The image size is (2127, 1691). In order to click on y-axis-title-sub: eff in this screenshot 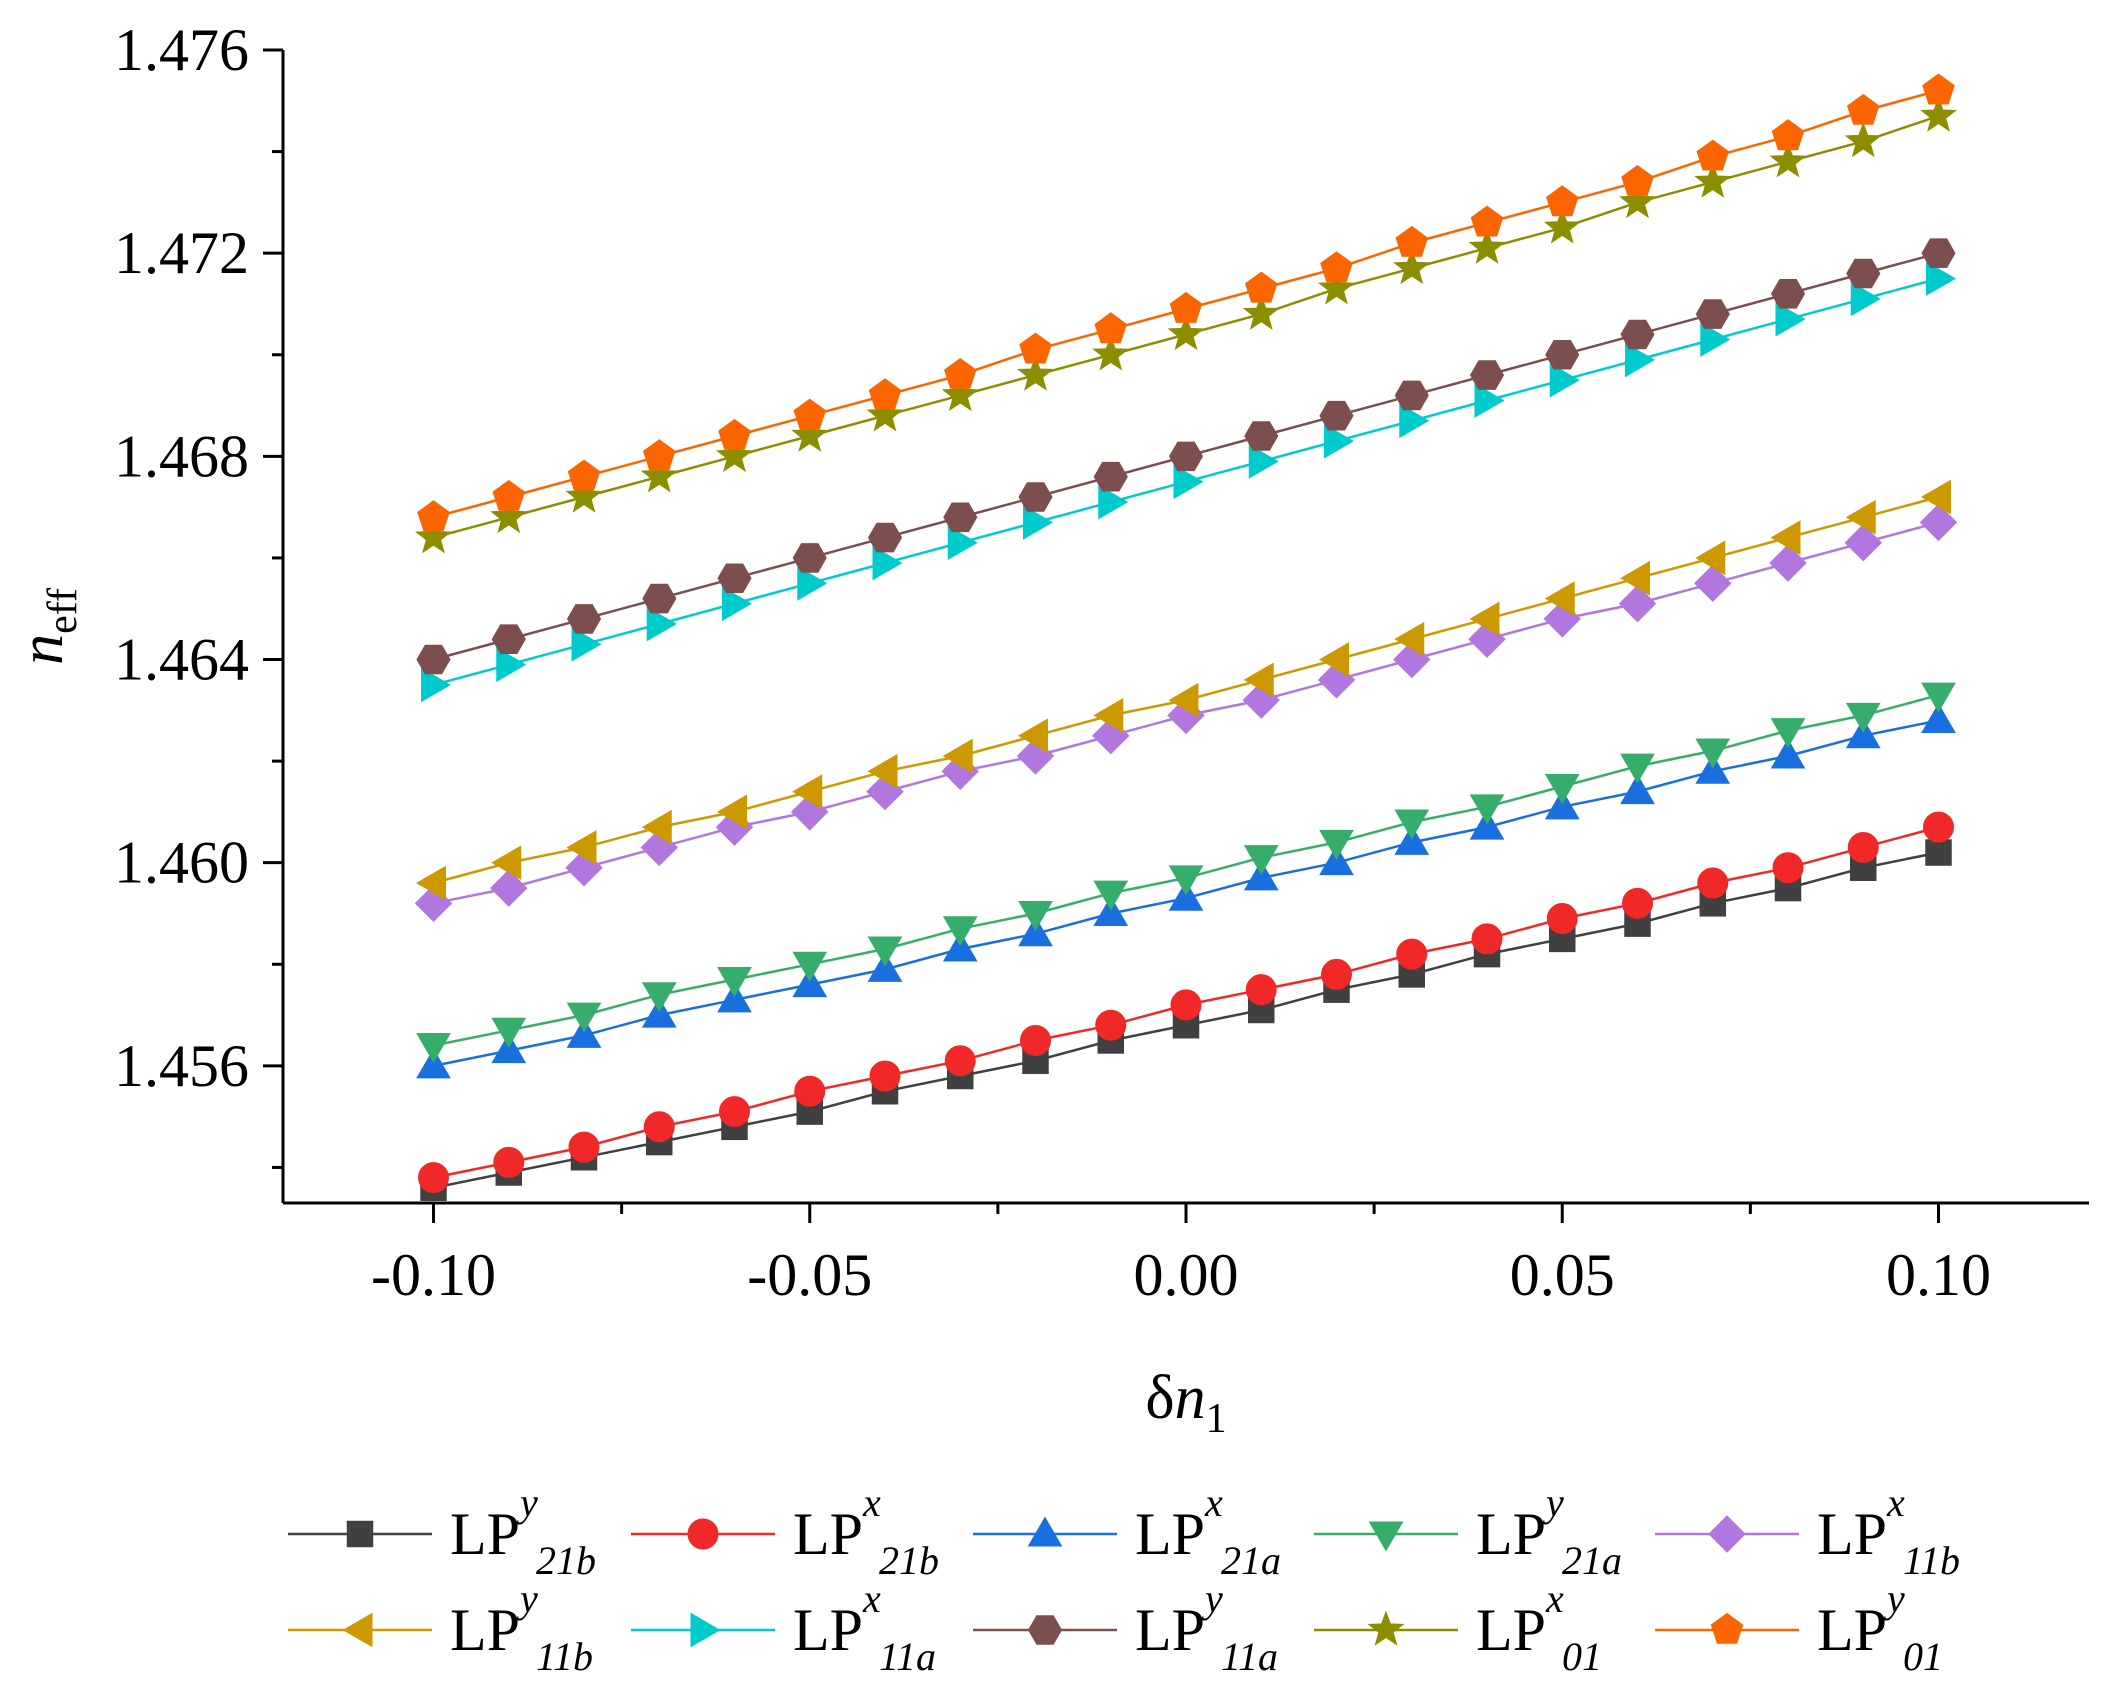, I will do `click(63, 611)`.